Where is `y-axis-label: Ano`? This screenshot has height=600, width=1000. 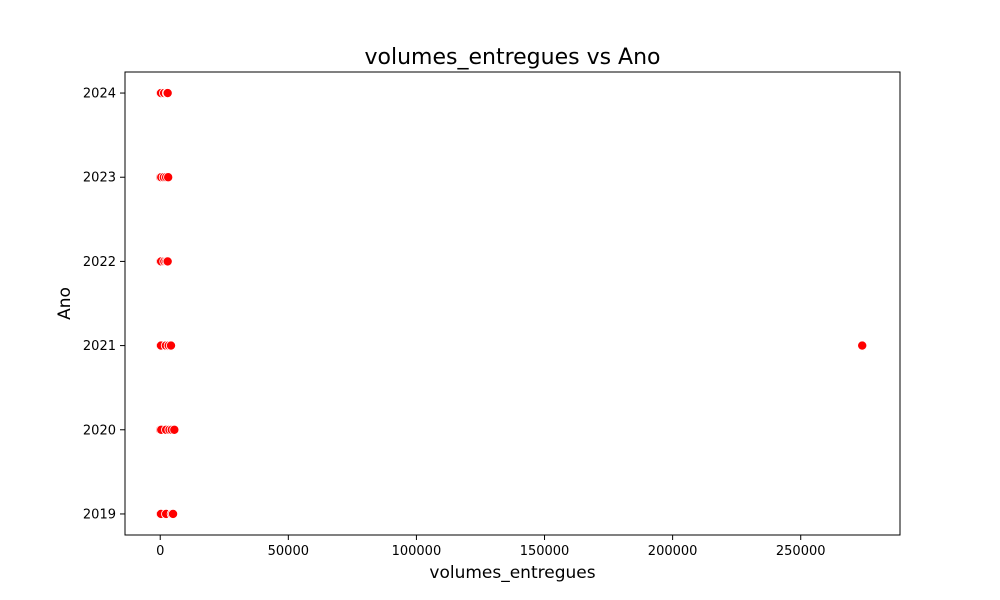
y-axis-label: Ano is located at coordinates (65, 303).